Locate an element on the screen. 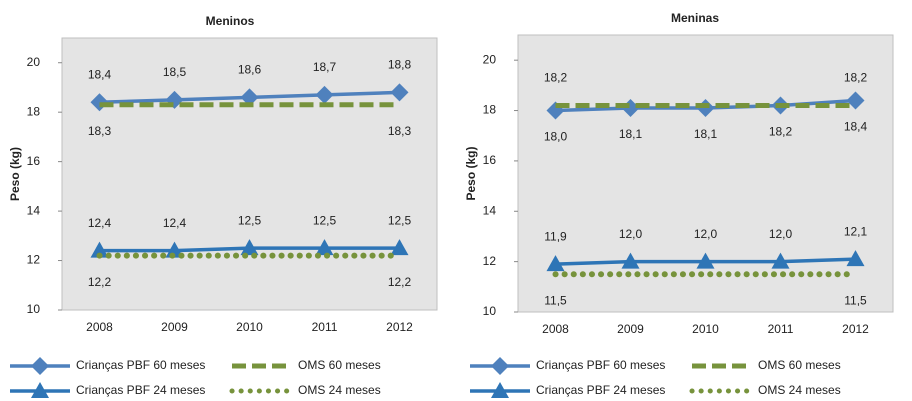  data-label: 18,5 is located at coordinates (175, 72).